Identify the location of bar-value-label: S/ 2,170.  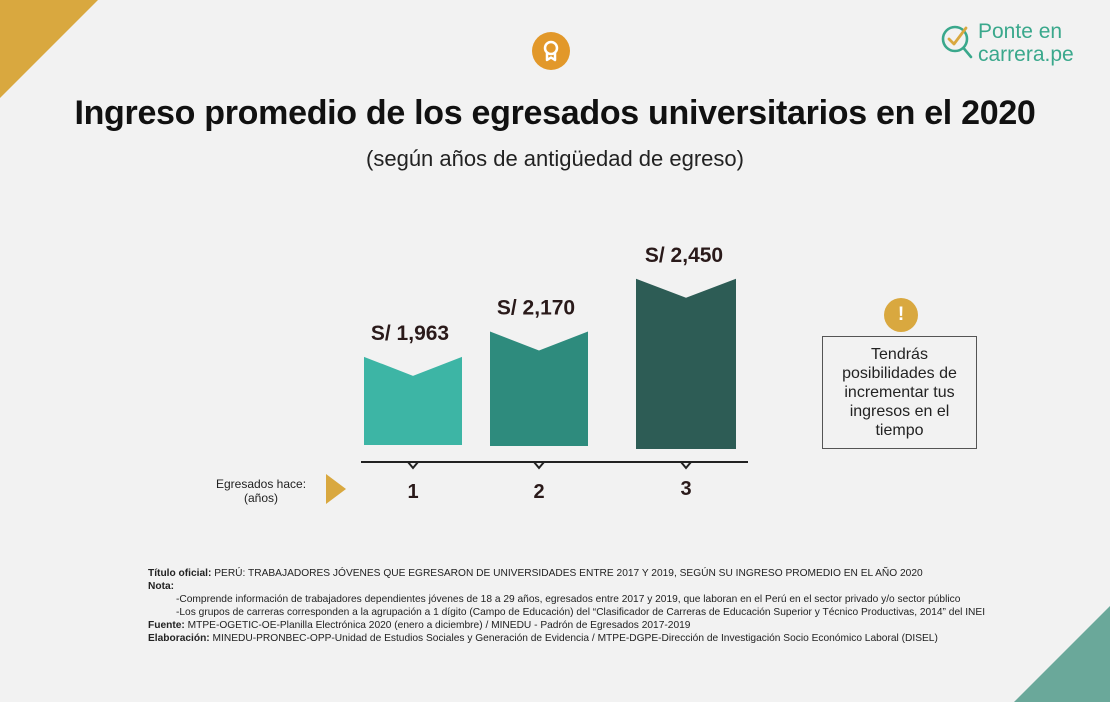
(536, 308).